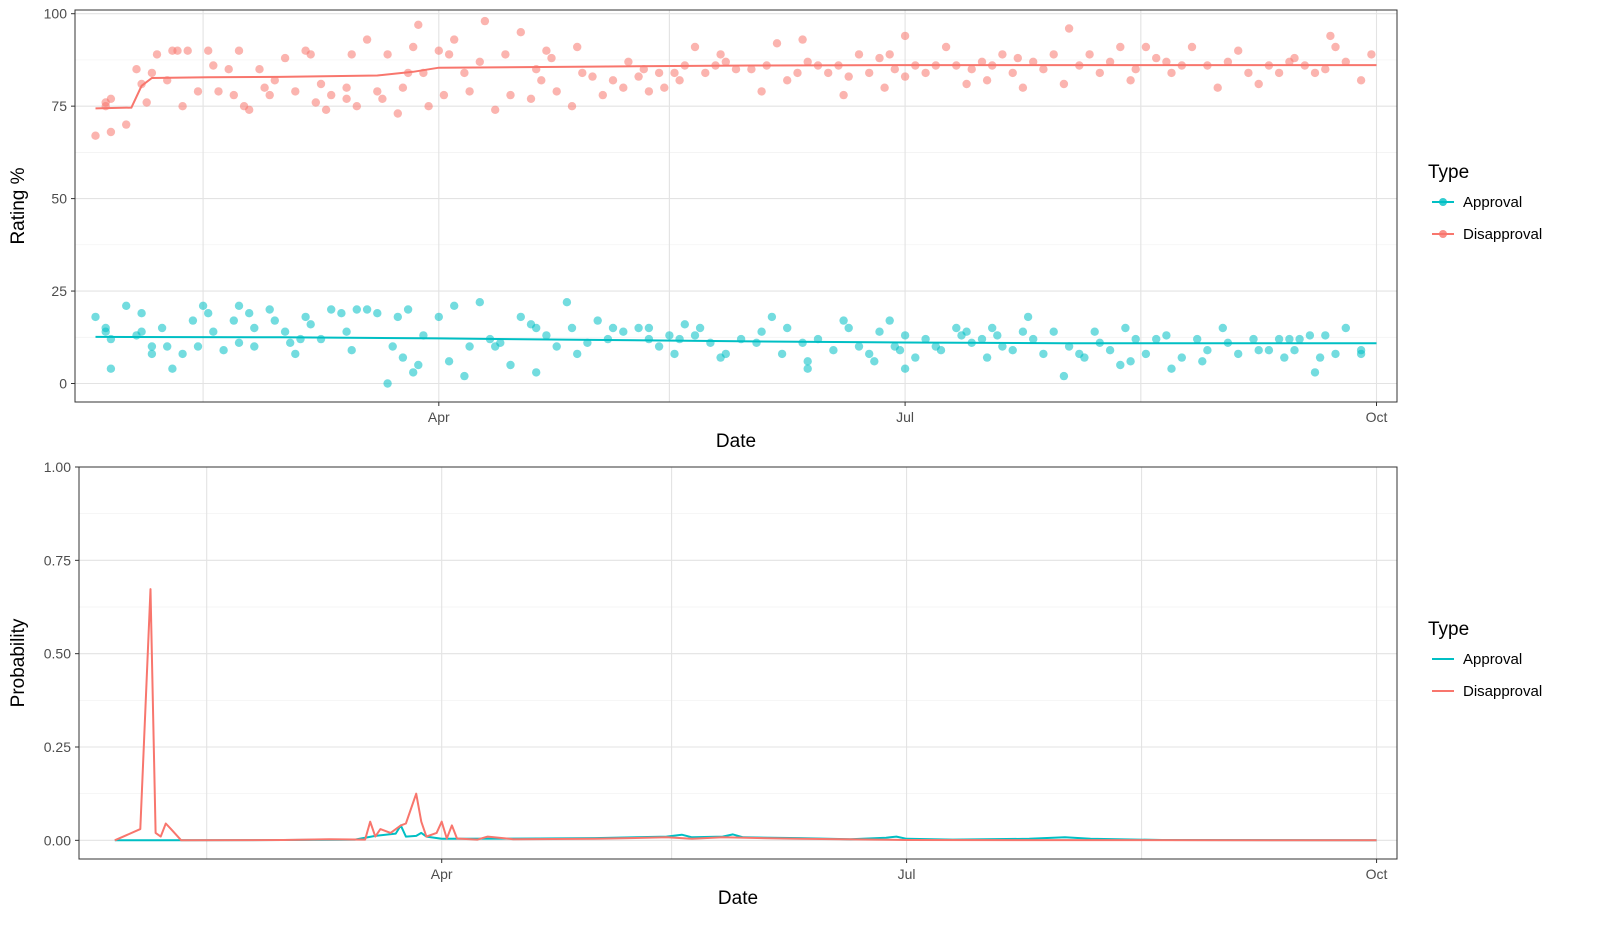 The height and width of the screenshot is (933, 1600). What do you see at coordinates (1443, 234) in the screenshot?
I see `legend-key-disapproval` at bounding box center [1443, 234].